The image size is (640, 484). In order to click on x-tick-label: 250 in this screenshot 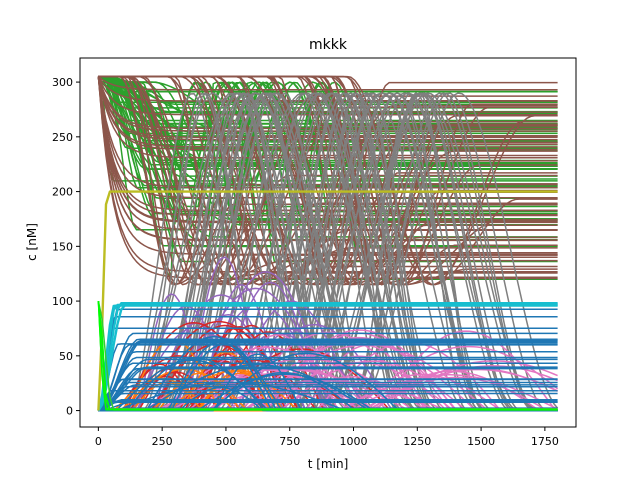, I will do `click(162, 441)`.